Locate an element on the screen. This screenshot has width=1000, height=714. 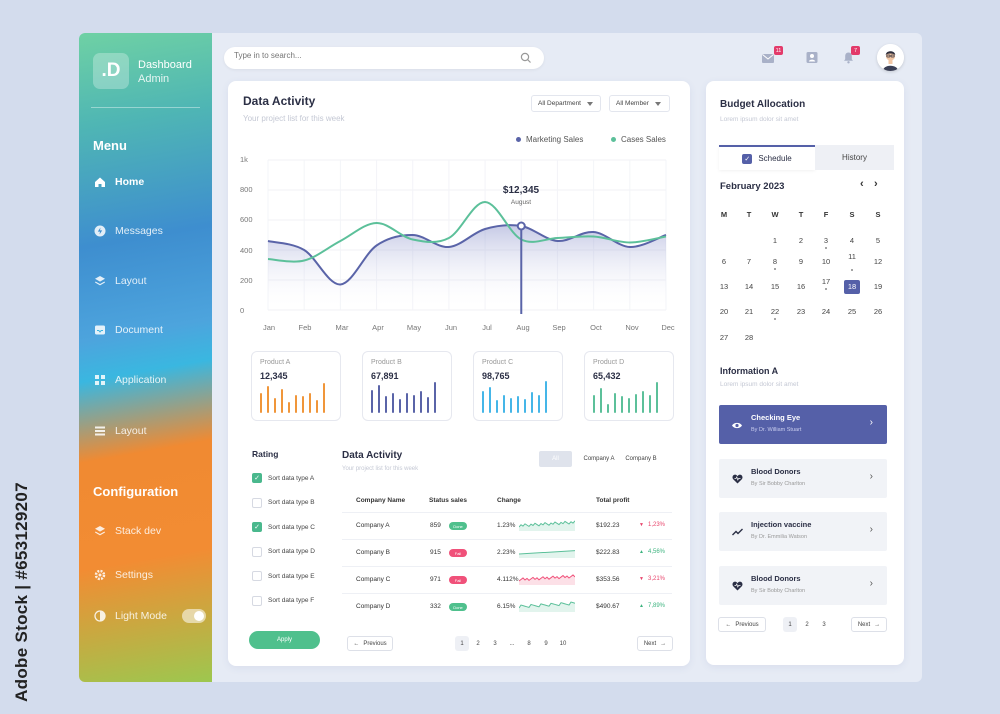
bolt-icon is located at coordinates (99, 230).